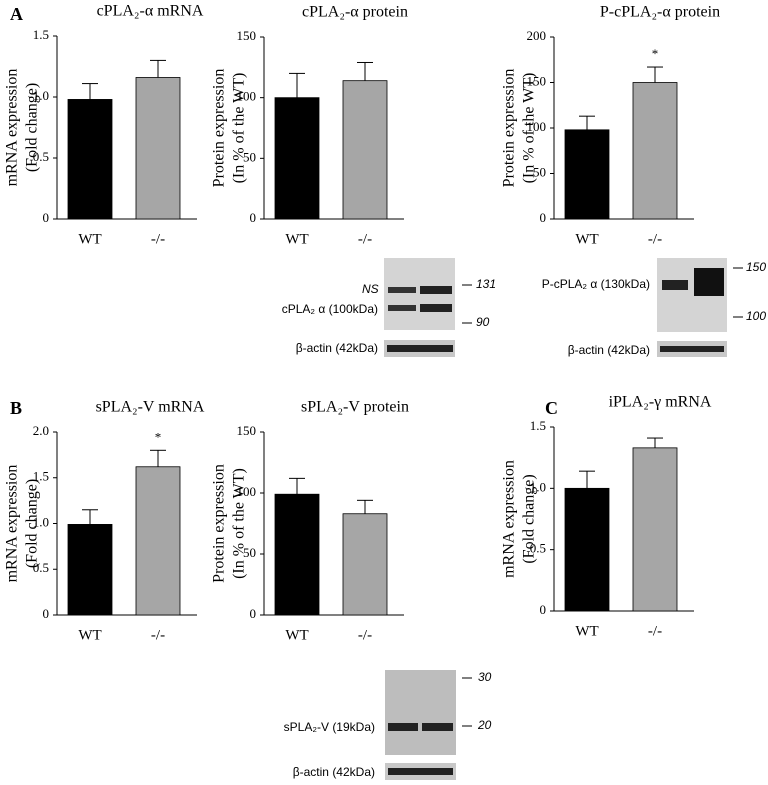 This screenshot has width=768, height=785. I want to click on chart-title: iPLA₂-γ mRNA, so click(660, 402).